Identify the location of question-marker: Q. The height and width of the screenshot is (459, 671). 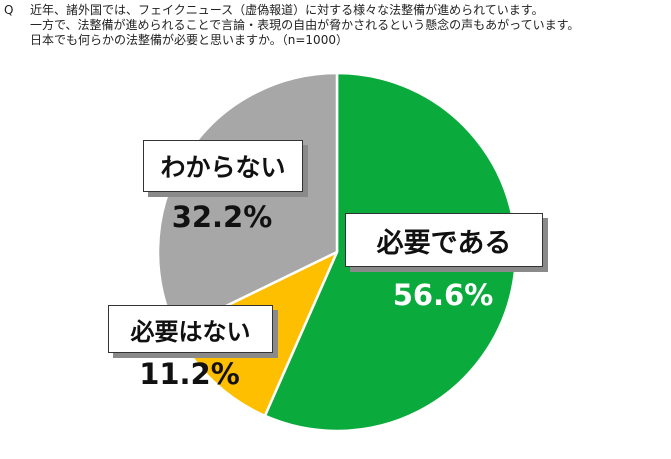
(9, 10).